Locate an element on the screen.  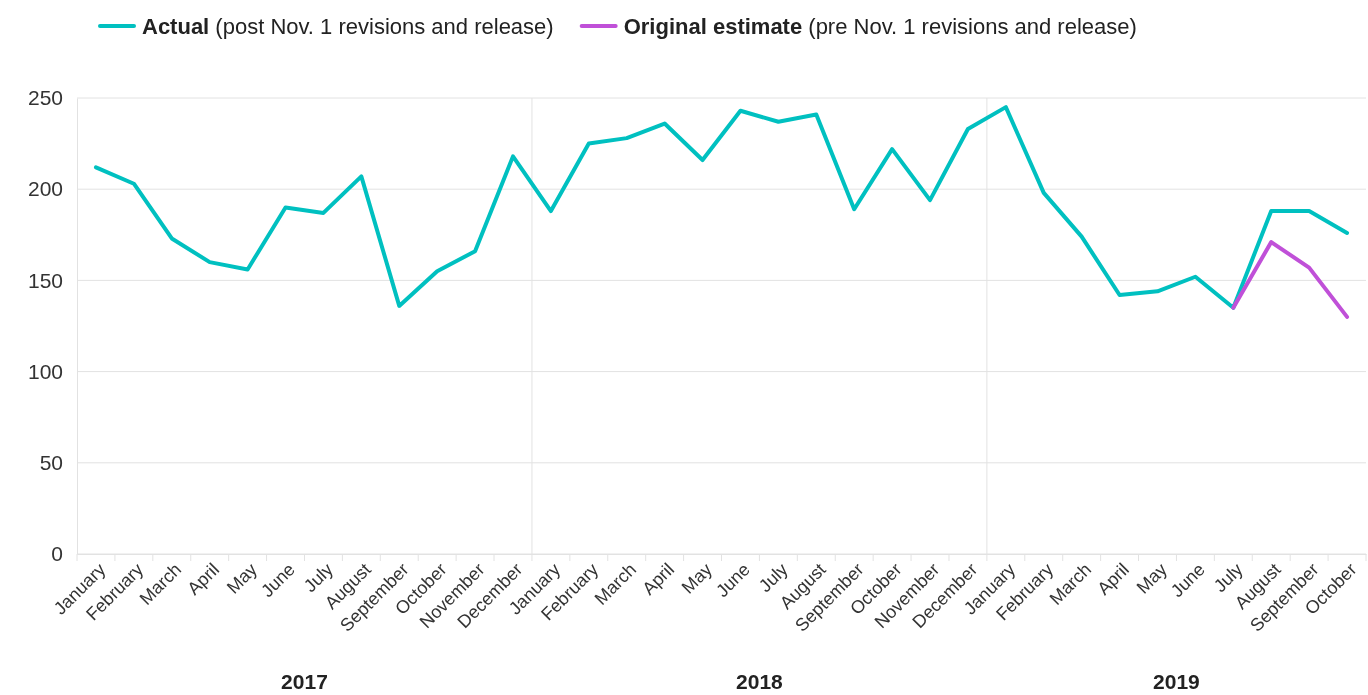
y-tick-label: 250 is located at coordinates (45, 98).